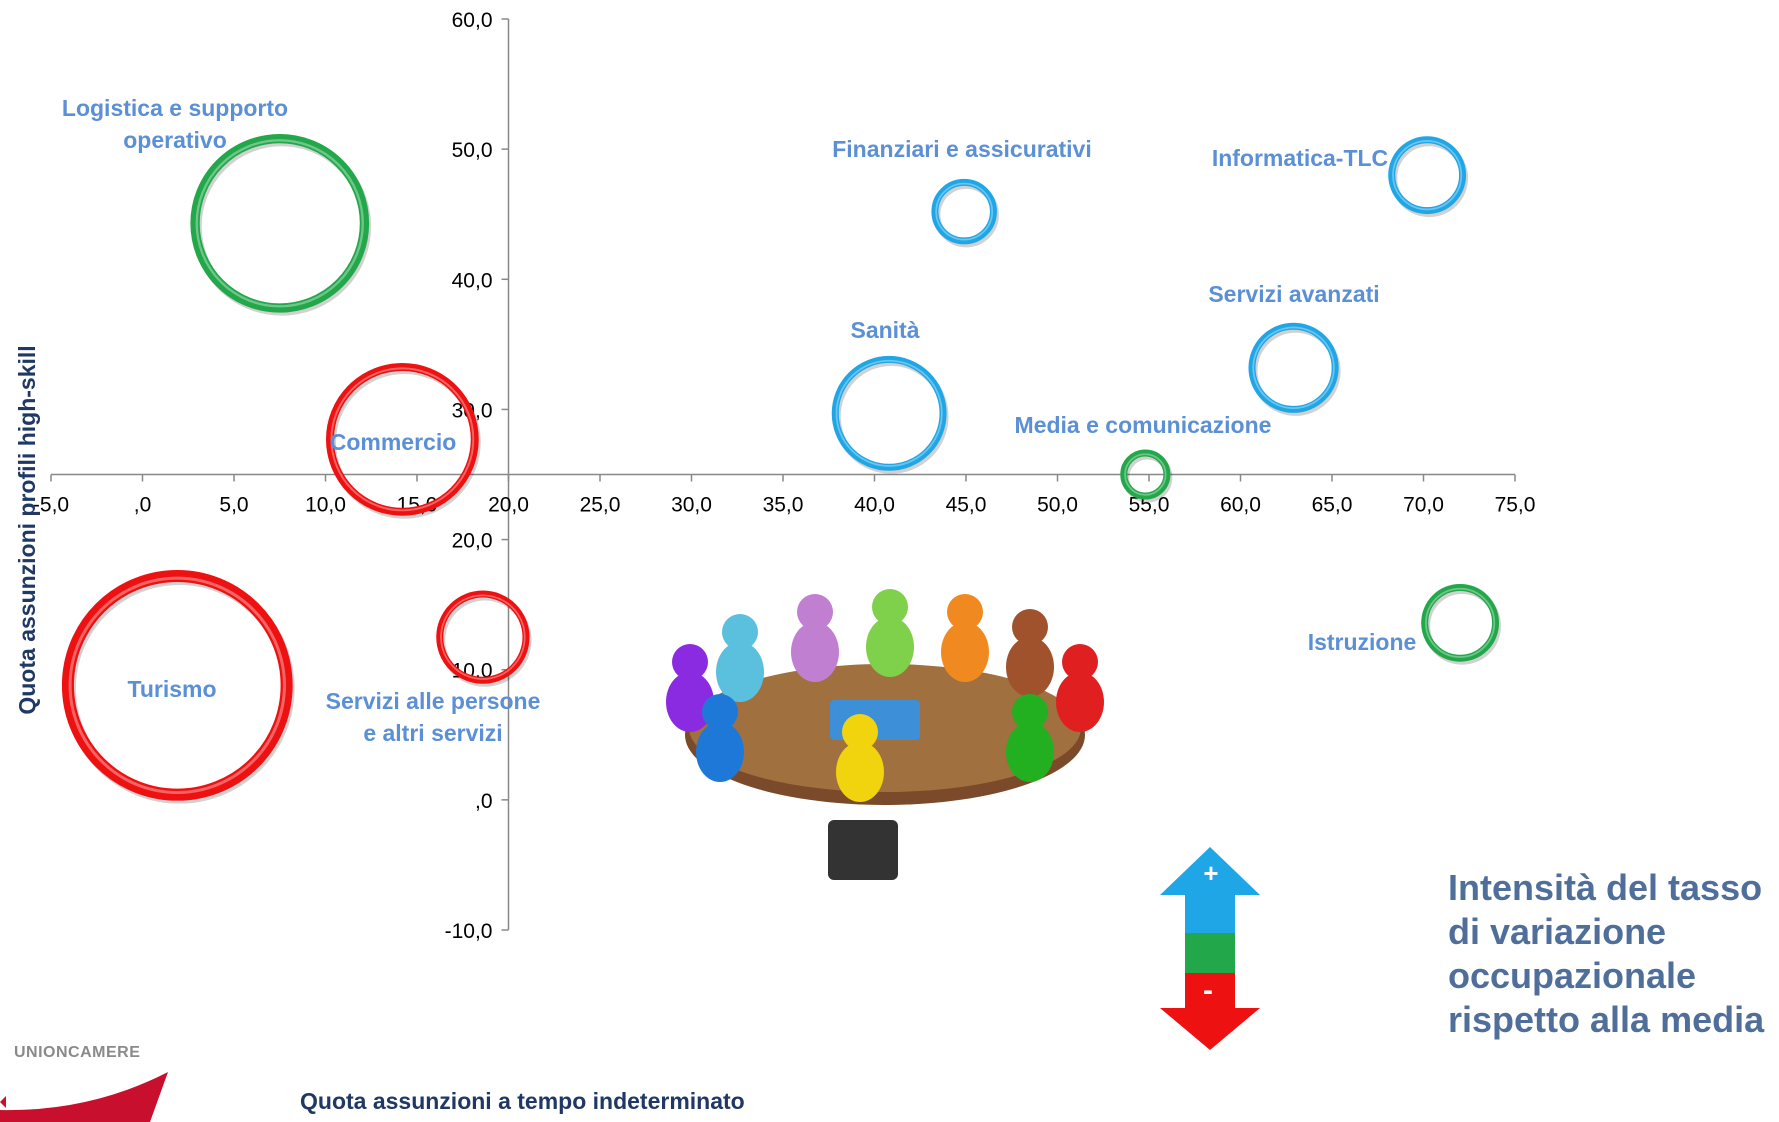 This screenshot has width=1779, height=1122. What do you see at coordinates (1293, 294) in the screenshot?
I see `bubble-label: Servizi avanzati` at bounding box center [1293, 294].